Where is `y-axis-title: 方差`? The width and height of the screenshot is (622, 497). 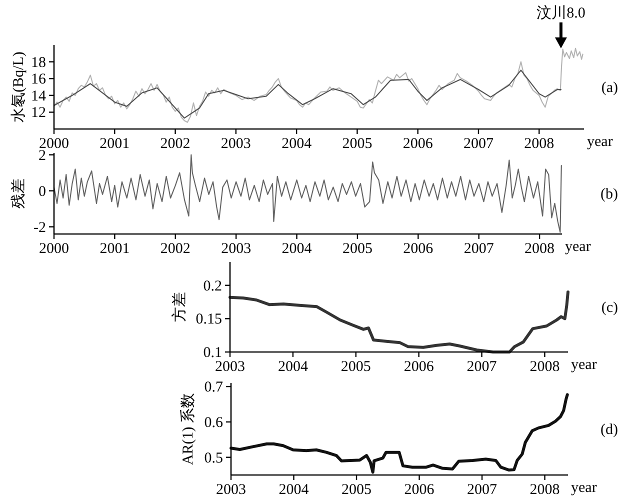 y-axis-title: 方差 is located at coordinates (179, 307).